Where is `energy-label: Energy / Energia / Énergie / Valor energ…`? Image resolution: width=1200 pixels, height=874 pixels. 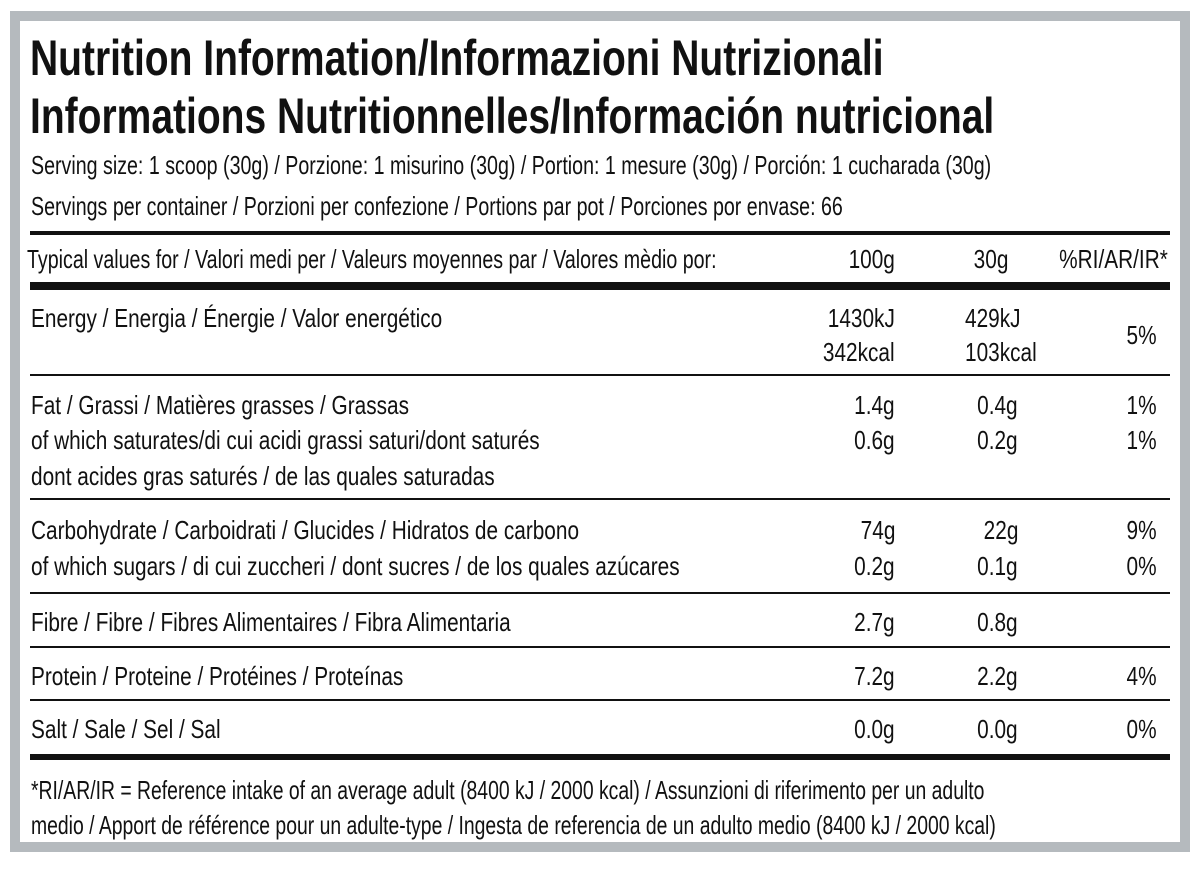
energy-label: Energy / Energia / Énergie / Valor energ… is located at coordinates (237, 318).